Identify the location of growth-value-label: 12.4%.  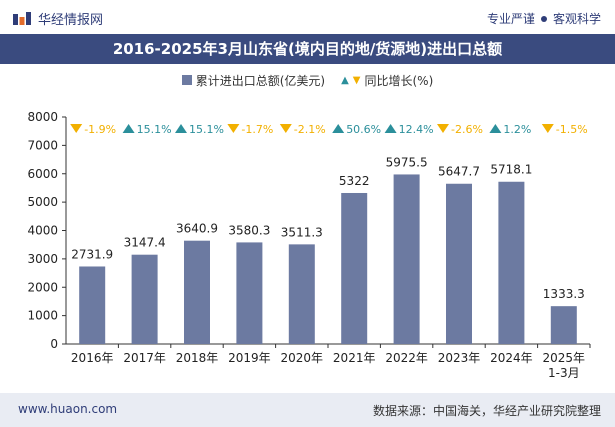
(416, 129).